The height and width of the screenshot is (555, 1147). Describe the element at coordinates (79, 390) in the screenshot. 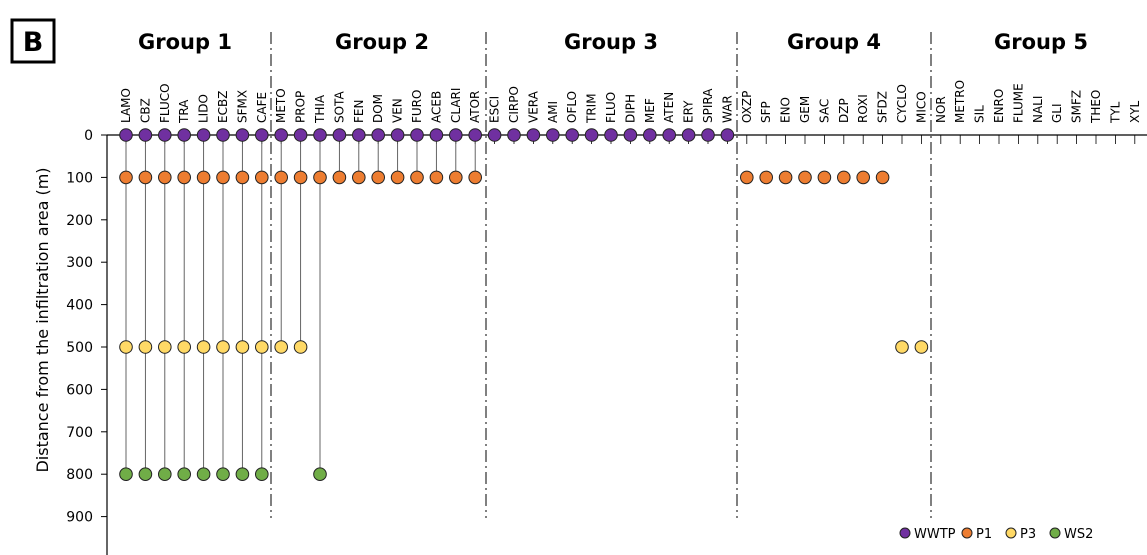

I see `y-tick-label: 600` at that location.